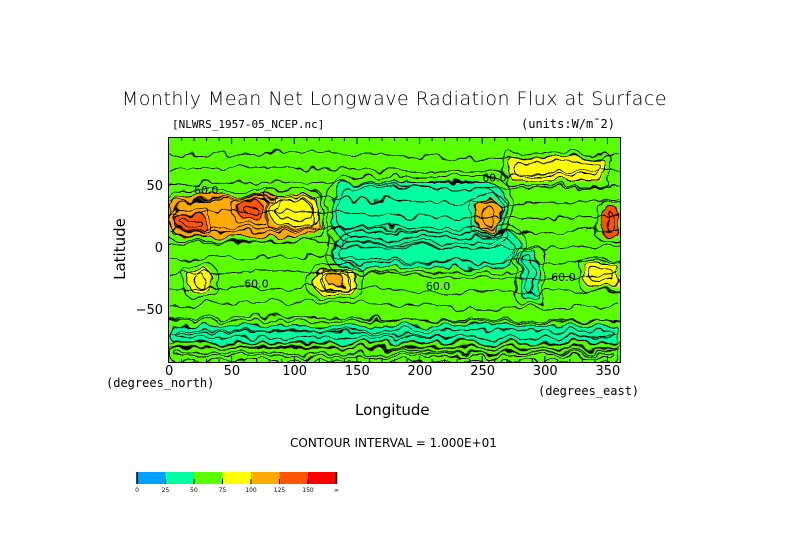 This screenshot has height=558, width=789. Describe the element at coordinates (392, 410) in the screenshot. I see `x-axis-label: Longitude` at that location.